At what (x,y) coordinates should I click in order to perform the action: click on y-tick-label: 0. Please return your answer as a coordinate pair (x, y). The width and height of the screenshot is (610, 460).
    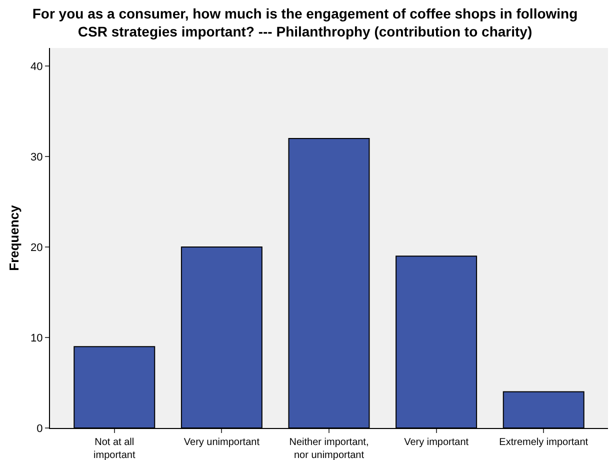
    Looking at the image, I should click on (39, 428).